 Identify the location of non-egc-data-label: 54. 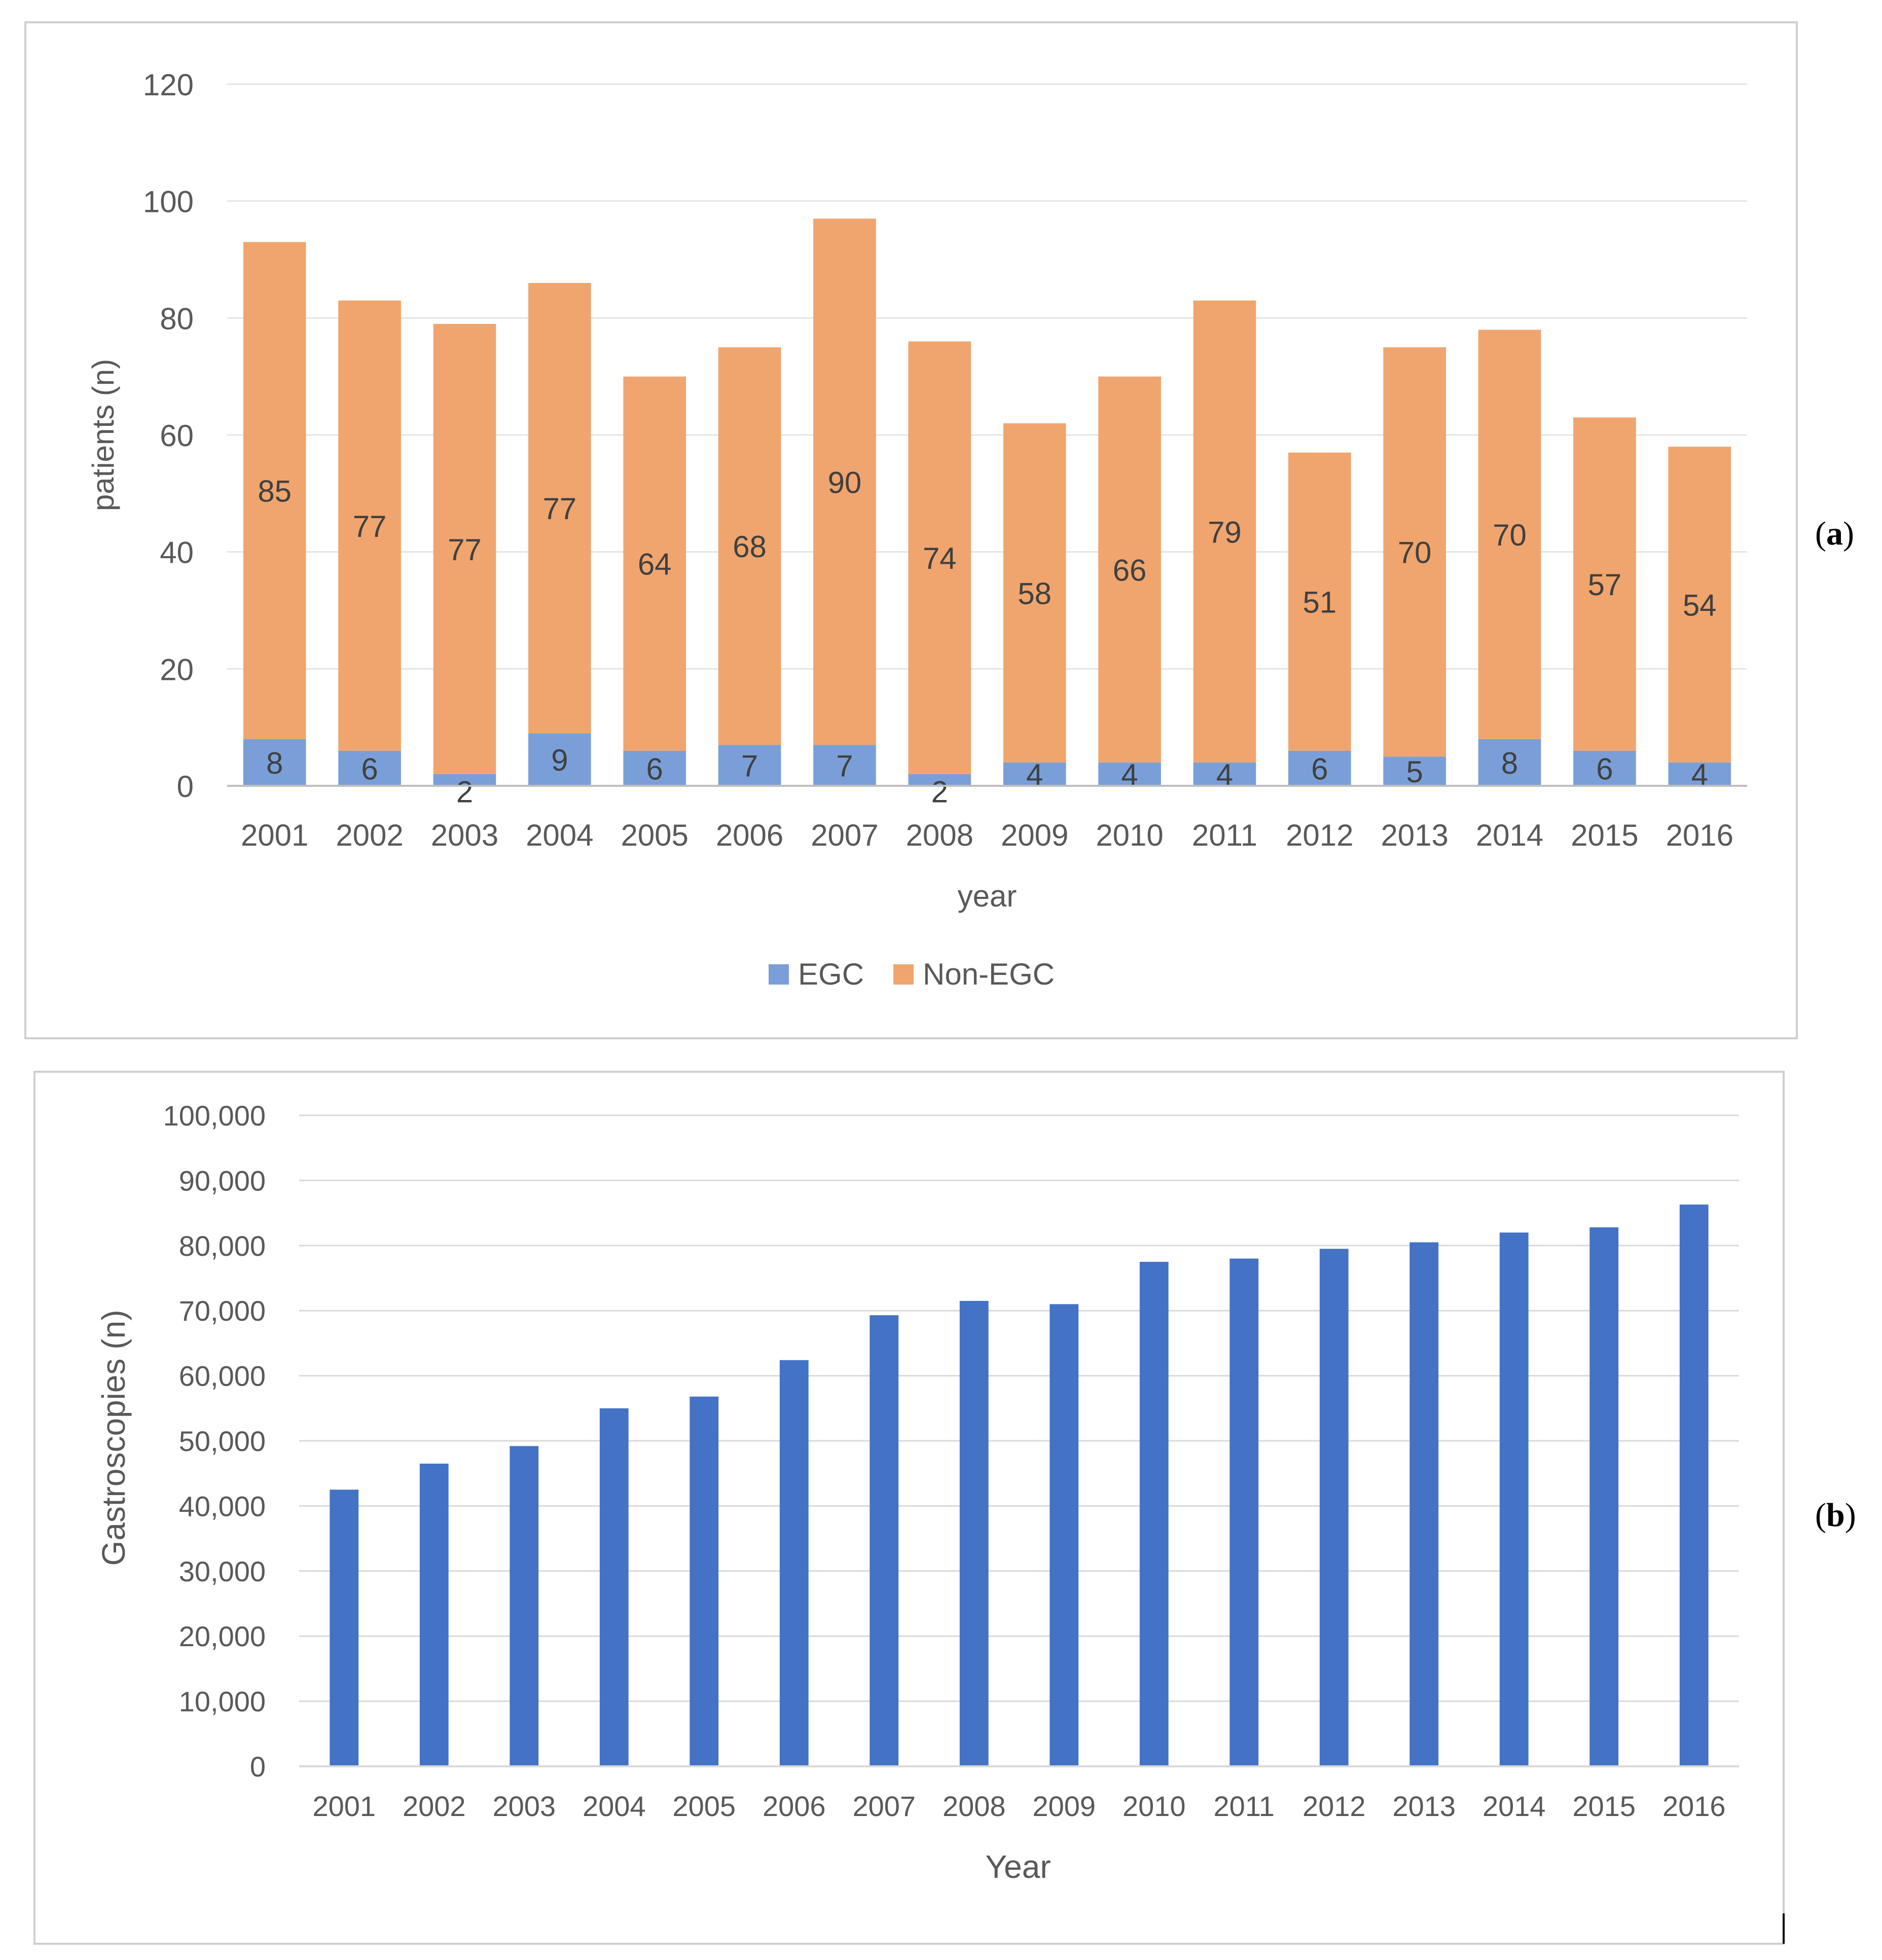
(1700, 605).